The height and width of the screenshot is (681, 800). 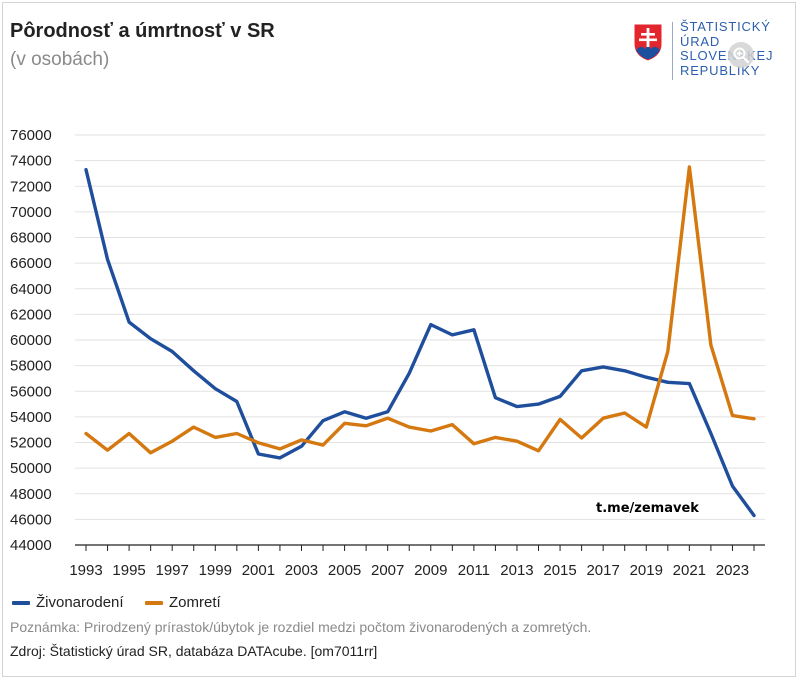 I want to click on logo-line: SLOVENSKEJ, so click(x=727, y=55).